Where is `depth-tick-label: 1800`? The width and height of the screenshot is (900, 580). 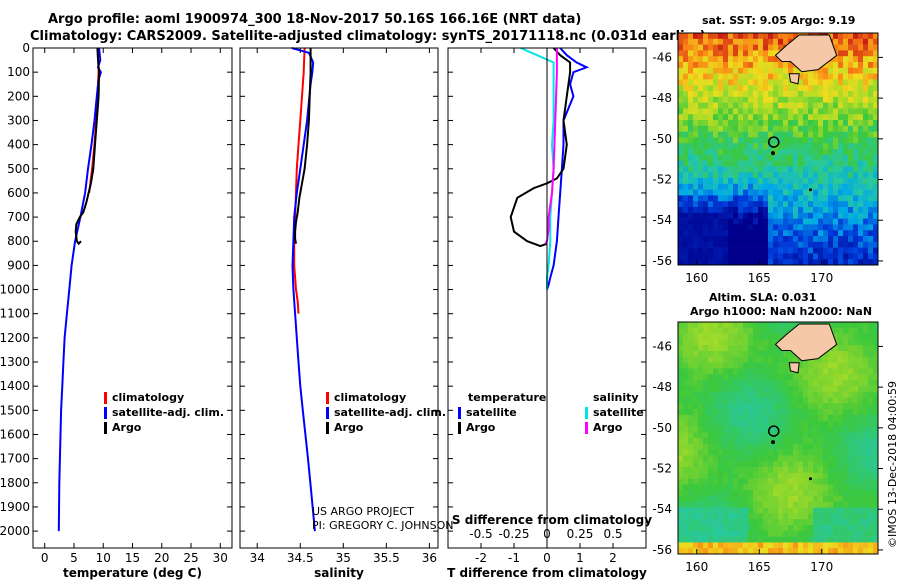
depth-tick-label: 1800 is located at coordinates (15, 483).